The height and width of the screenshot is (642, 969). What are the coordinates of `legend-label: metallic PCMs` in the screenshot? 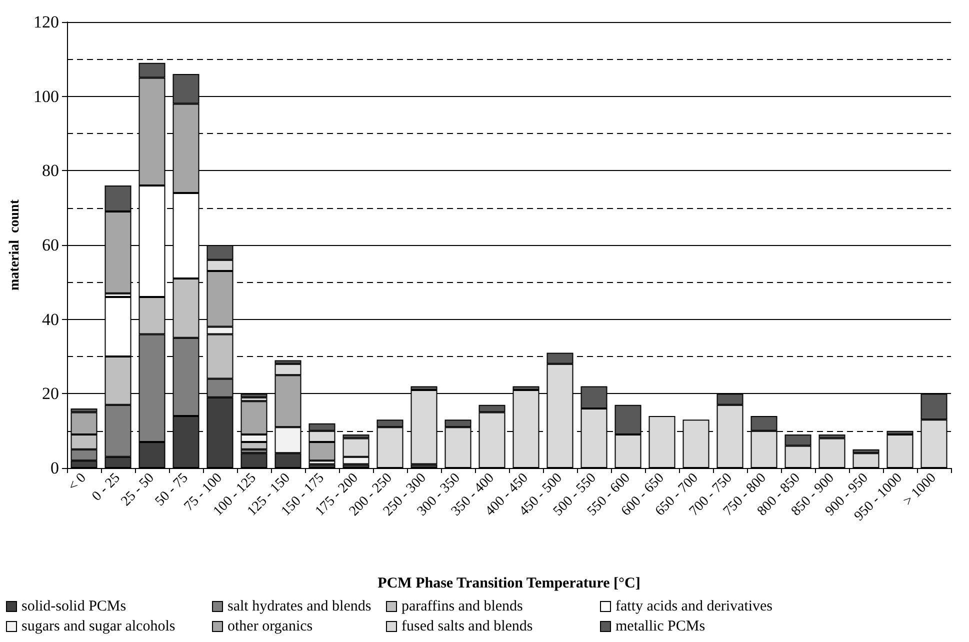 It's located at (661, 626).